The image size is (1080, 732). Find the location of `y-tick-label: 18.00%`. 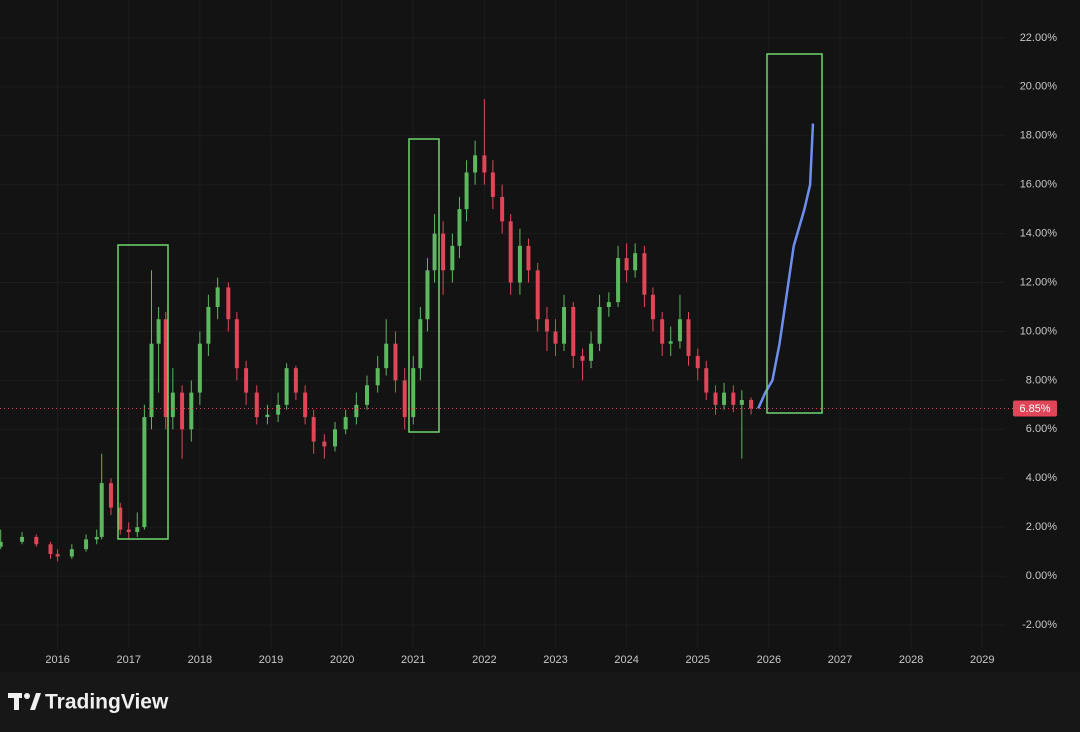

y-tick-label: 18.00% is located at coordinates (1039, 136).